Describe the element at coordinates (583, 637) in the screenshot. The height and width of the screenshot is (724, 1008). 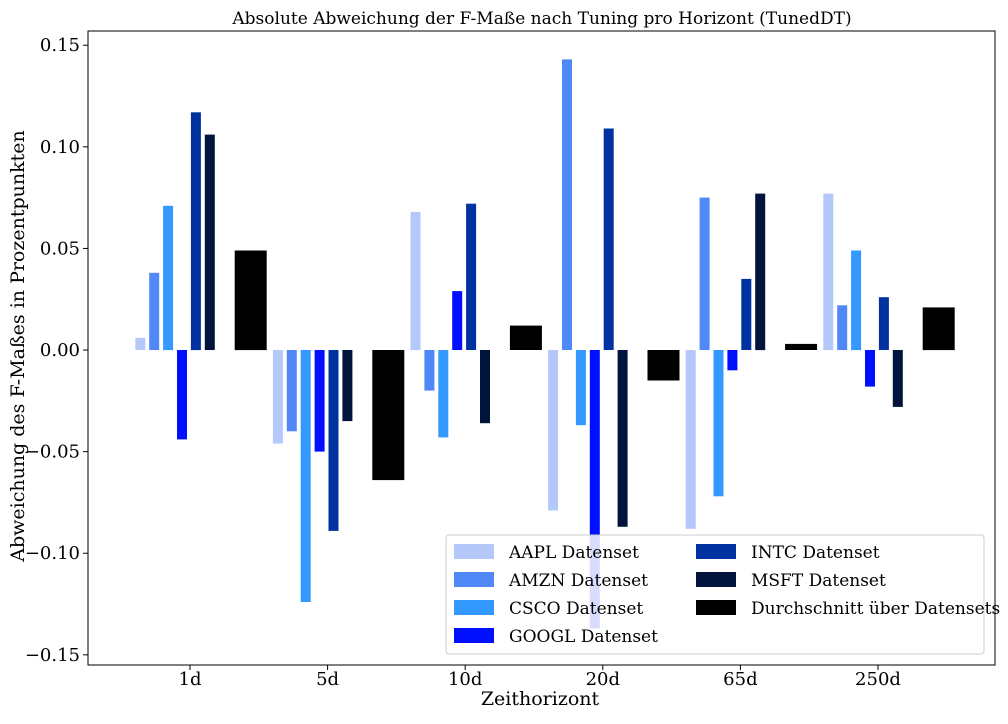
I see `legend-label: GOOGL Datenset` at that location.